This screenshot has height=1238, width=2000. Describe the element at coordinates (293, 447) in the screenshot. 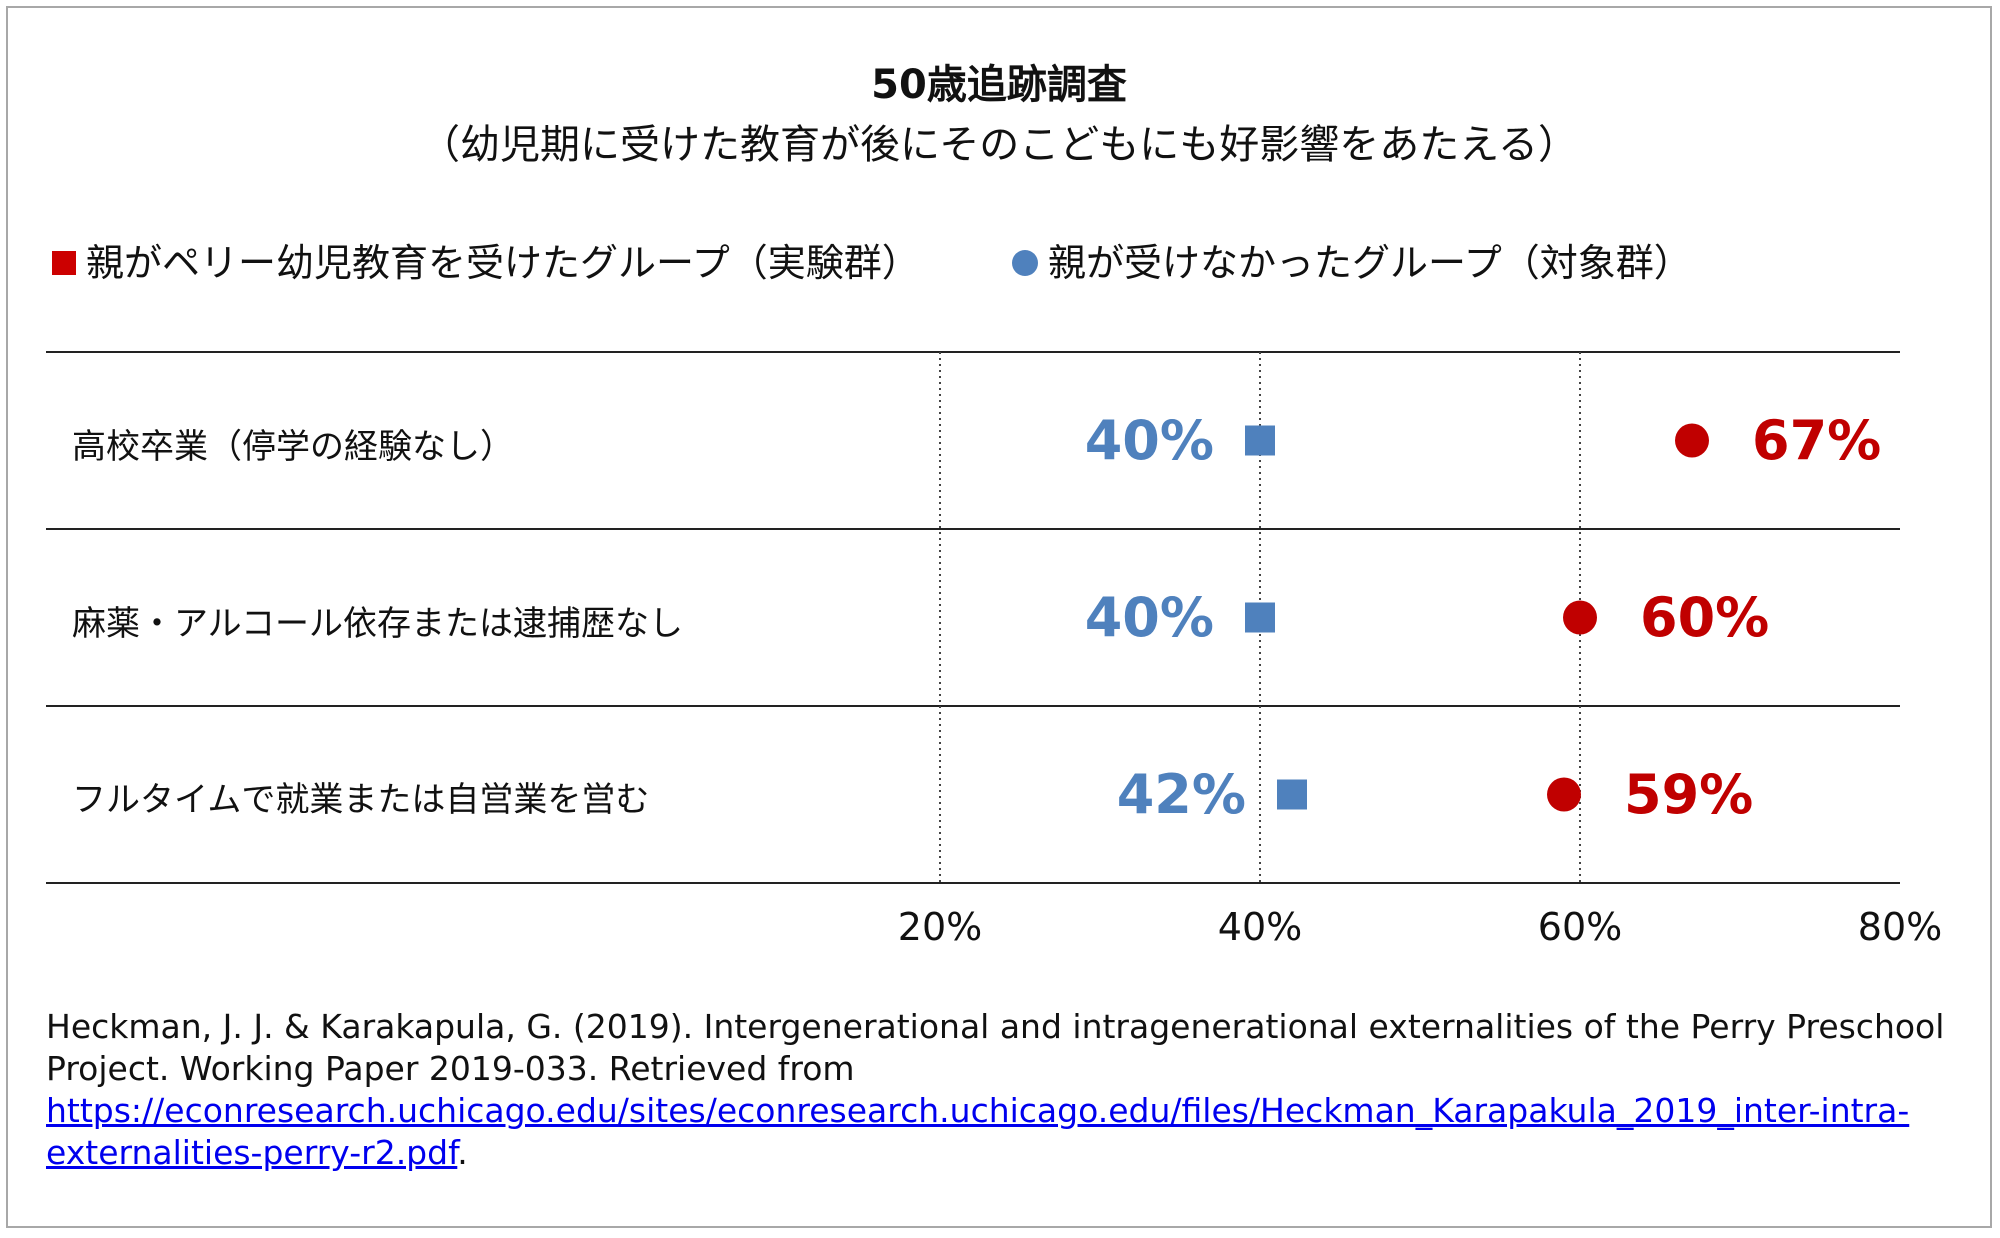

I see `category-label-highschool: 高校卒業（停学の経験なし）` at that location.